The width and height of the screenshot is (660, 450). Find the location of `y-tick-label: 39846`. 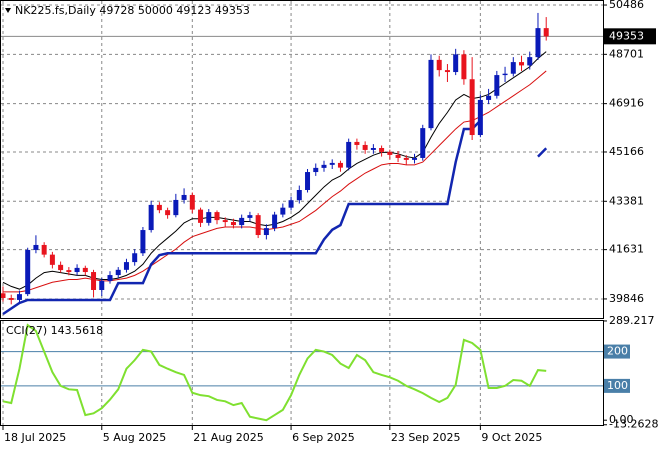

y-tick-label: 39846 is located at coordinates (626, 298).